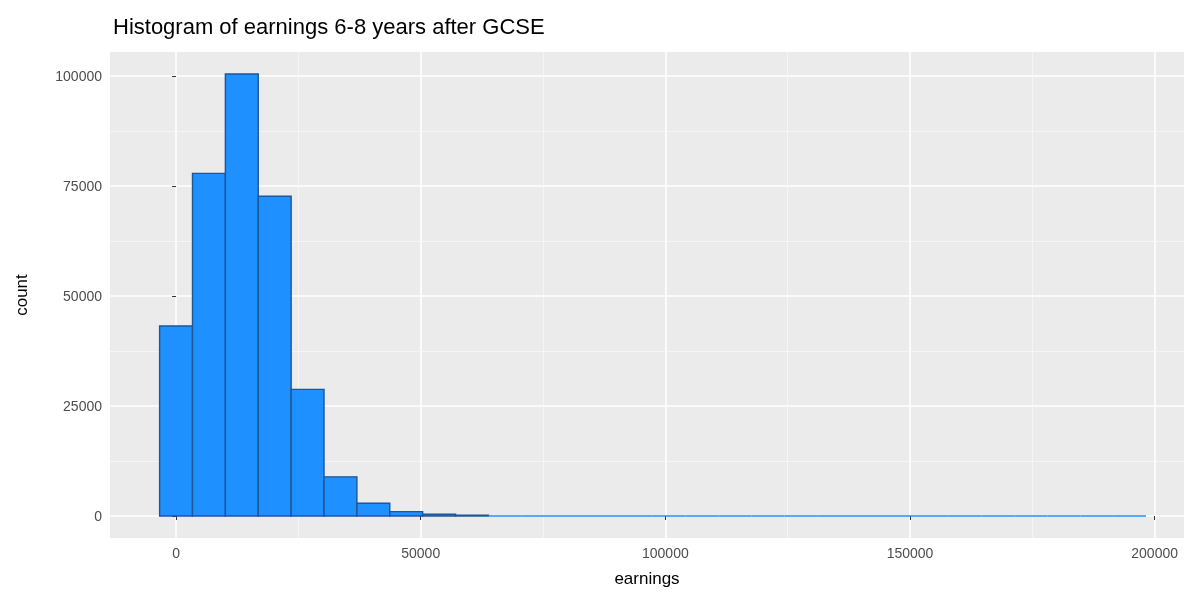 This screenshot has width=1196, height=594. I want to click on y-tick-label: 25000, so click(83, 406).